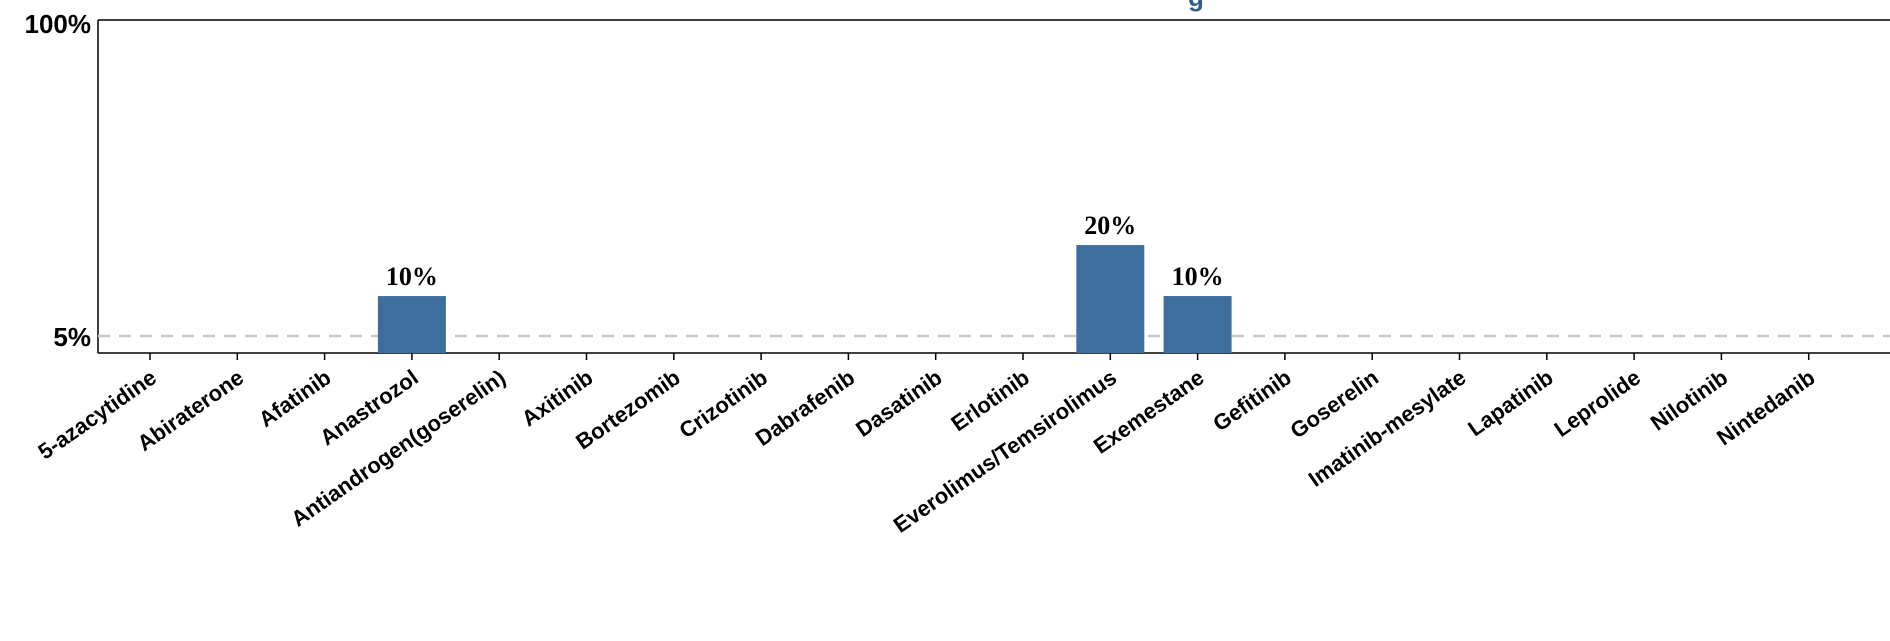 The width and height of the screenshot is (1890, 641). Describe the element at coordinates (294, 398) in the screenshot. I see `x-tick-label: Afatinib` at that location.